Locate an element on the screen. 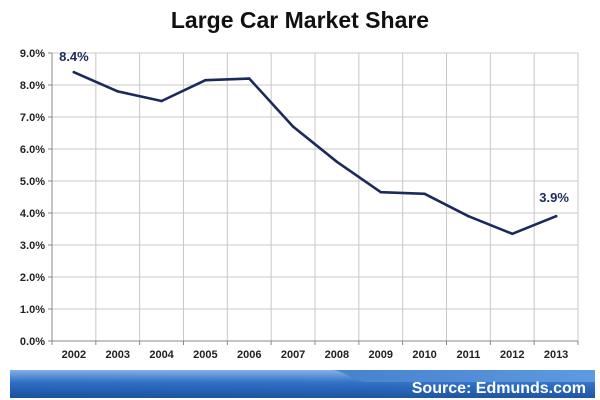 This screenshot has width=600, height=400. data-point-2013 is located at coordinates (556, 216).